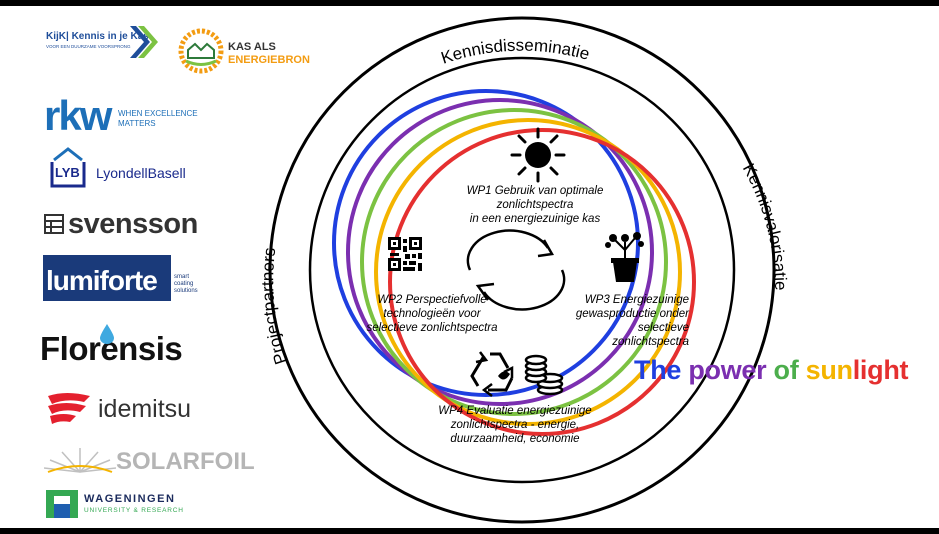 This screenshot has width=939, height=534. Describe the element at coordinates (432, 300) in the screenshot. I see `wp2-line1: WP2 Perspectiefvolle` at that location.